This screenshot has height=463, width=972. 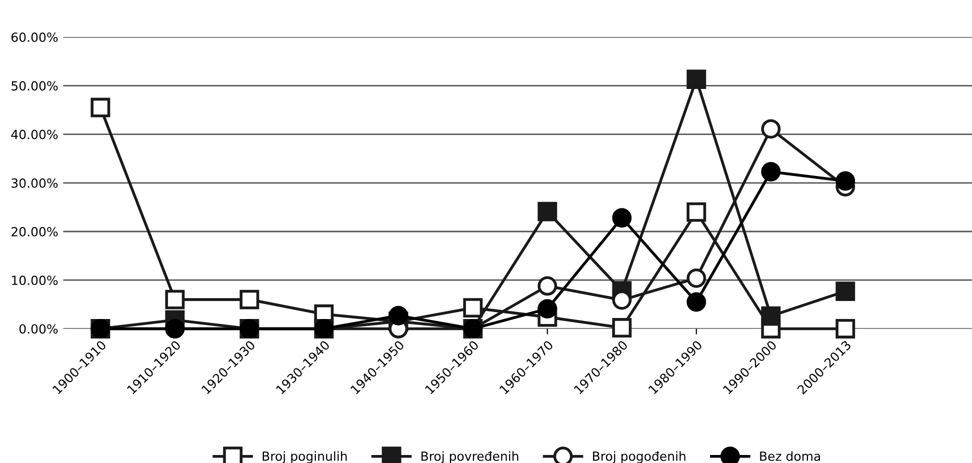 What do you see at coordinates (35, 86) in the screenshot?
I see `y-tick-label: 50.00%` at bounding box center [35, 86].